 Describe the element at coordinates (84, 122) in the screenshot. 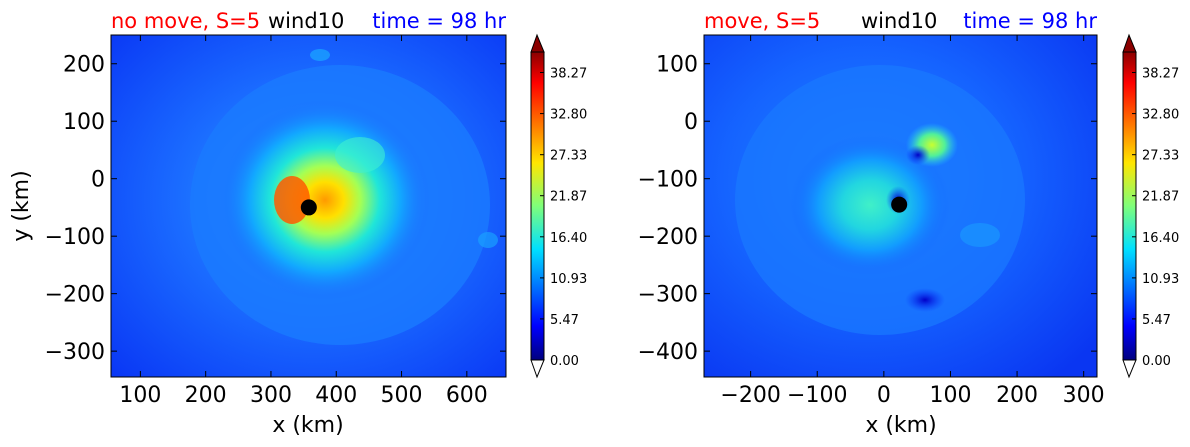

I see `left-ytick-label: 100` at that location.